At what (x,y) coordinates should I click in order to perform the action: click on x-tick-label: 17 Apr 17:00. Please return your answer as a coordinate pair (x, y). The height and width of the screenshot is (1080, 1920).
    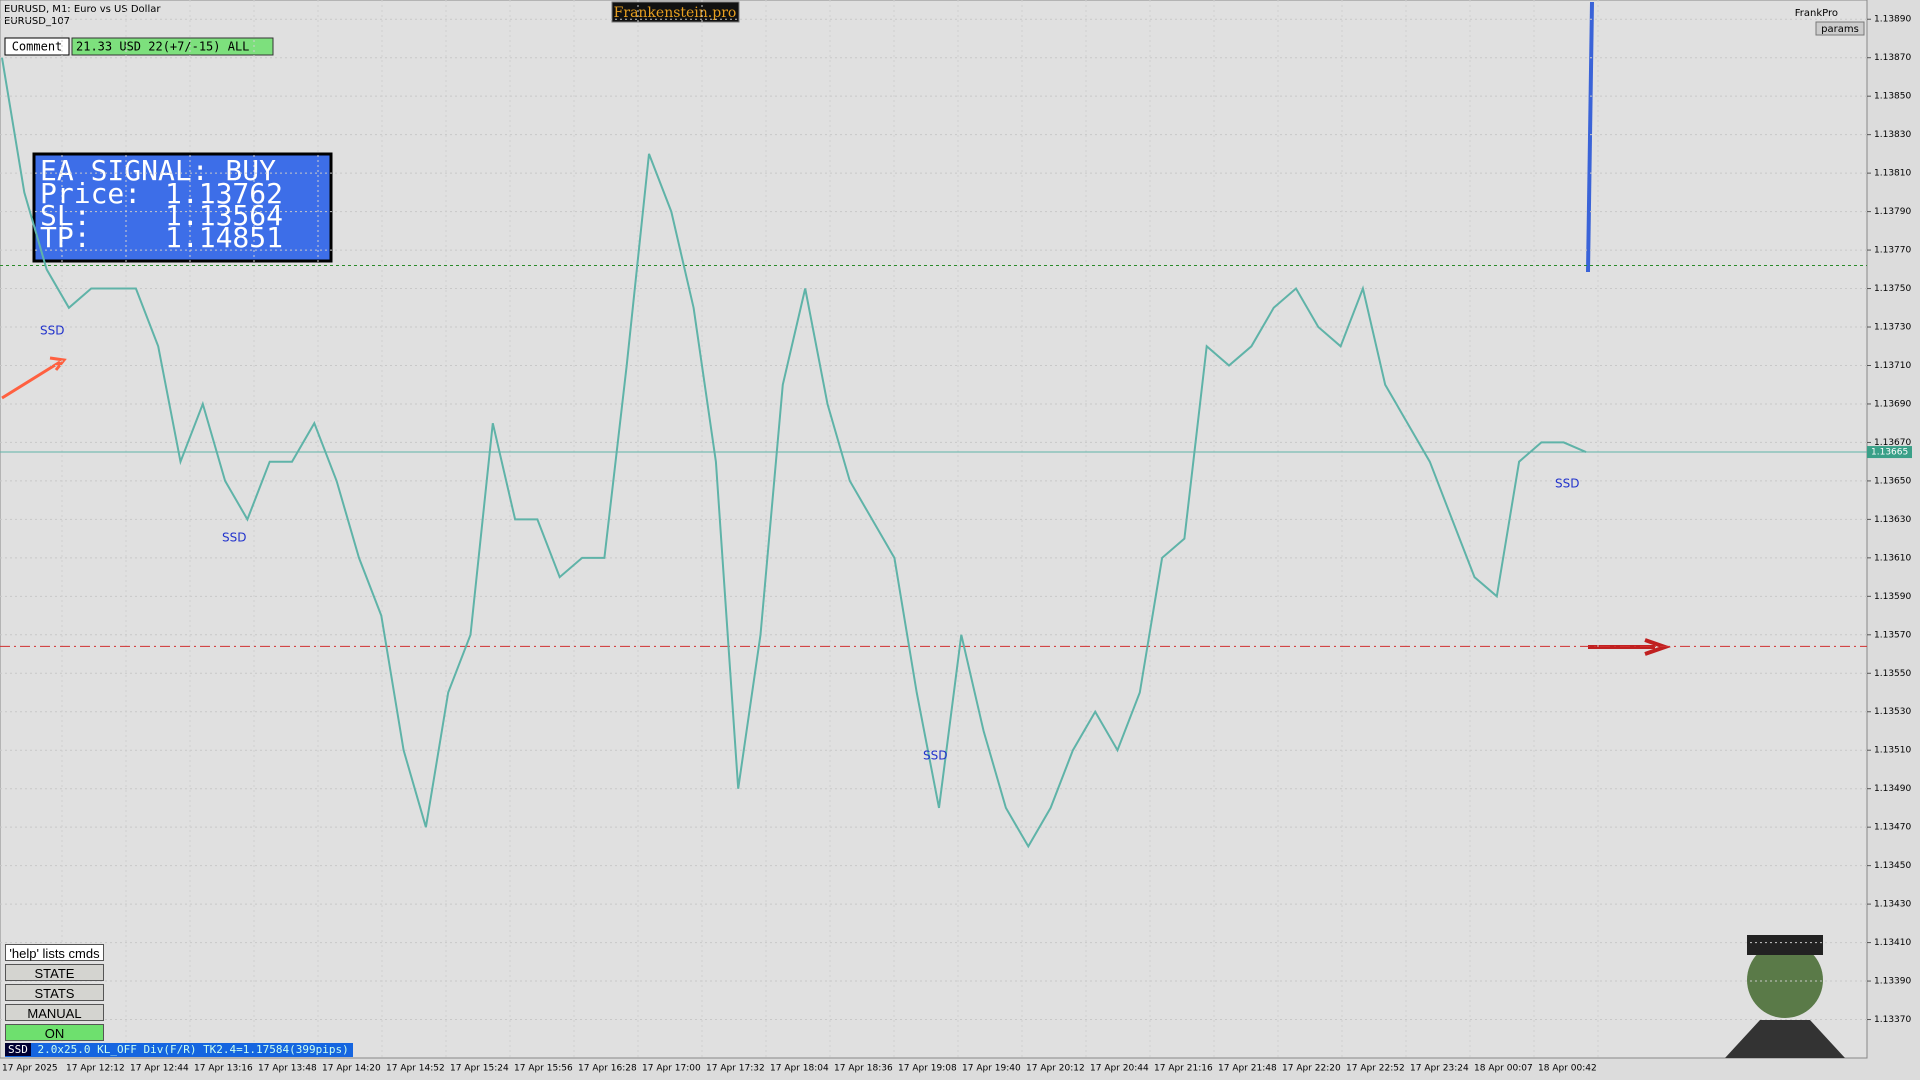
    Looking at the image, I should click on (671, 1069).